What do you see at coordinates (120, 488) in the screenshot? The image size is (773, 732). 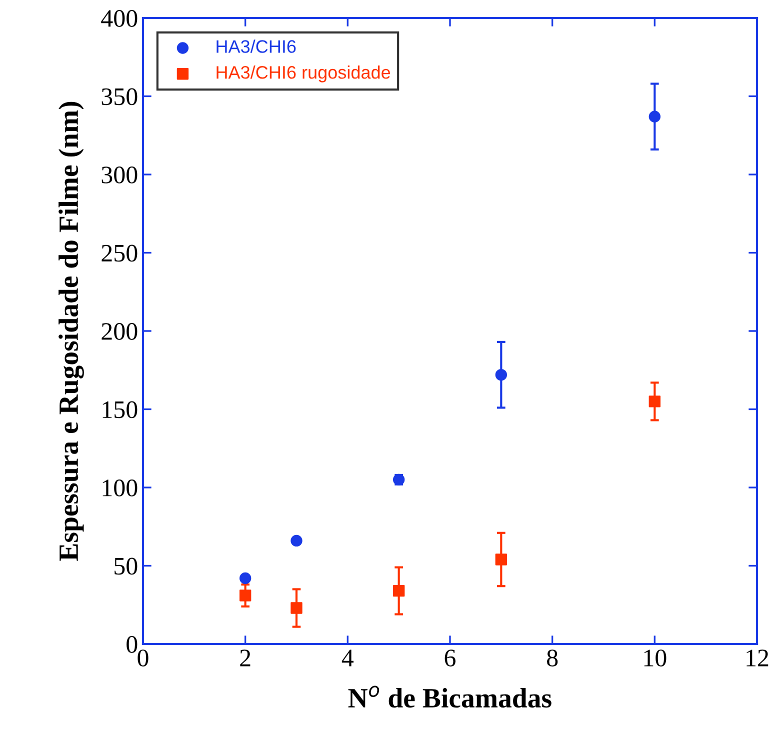 I see `y-tick-label: 100` at bounding box center [120, 488].